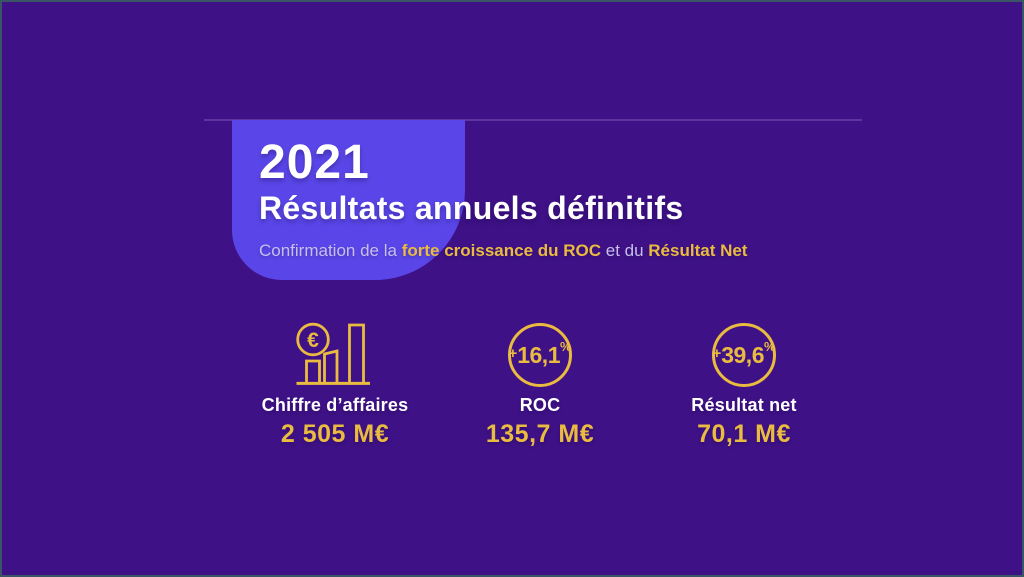  What do you see at coordinates (333, 353) in the screenshot?
I see `euro-bar-chart-icon: €` at bounding box center [333, 353].